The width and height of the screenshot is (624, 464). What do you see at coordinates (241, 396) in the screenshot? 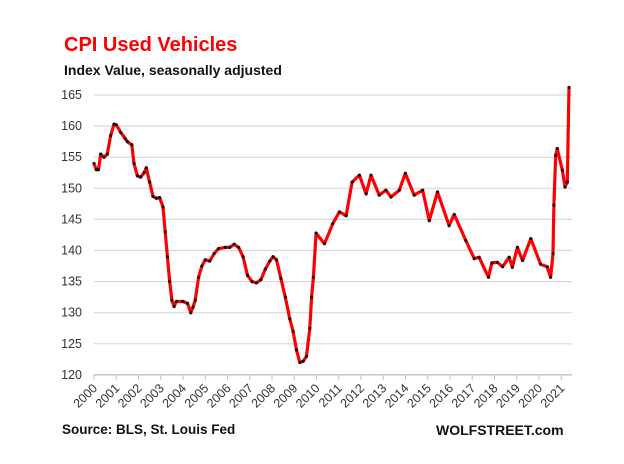
I see `x-tick-label: 2007` at bounding box center [241, 396].